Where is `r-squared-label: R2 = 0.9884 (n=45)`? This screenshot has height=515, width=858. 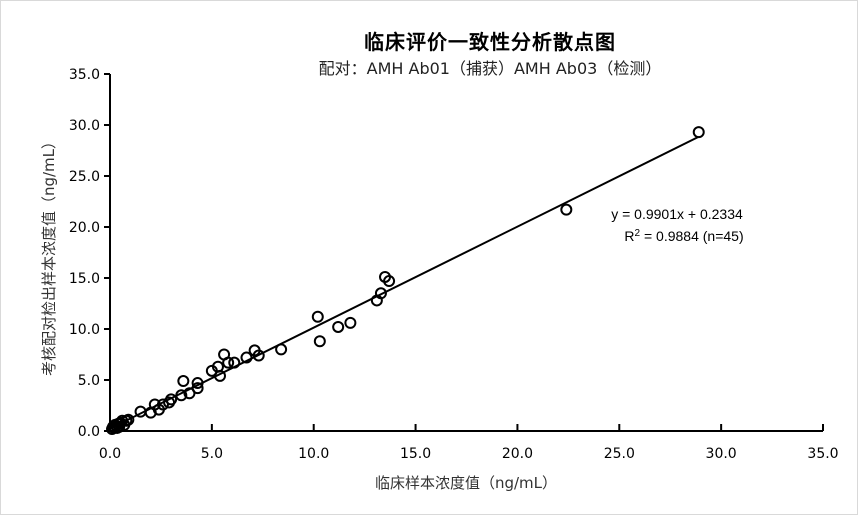 r-squared-label: R2 = 0.9884 (n=45) is located at coordinates (683, 236).